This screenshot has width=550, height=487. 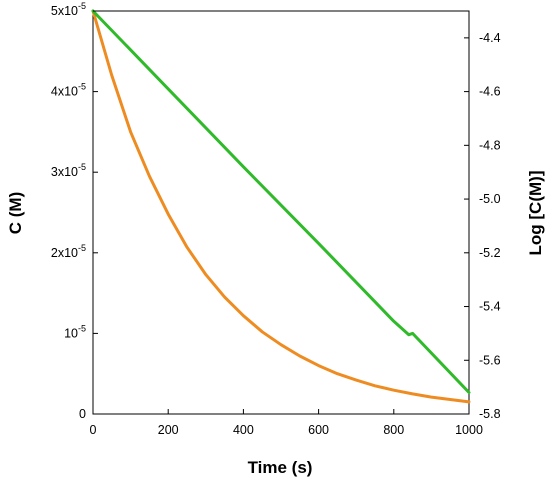 I want to click on x-axis-title: Time (s), so click(x=280, y=467).